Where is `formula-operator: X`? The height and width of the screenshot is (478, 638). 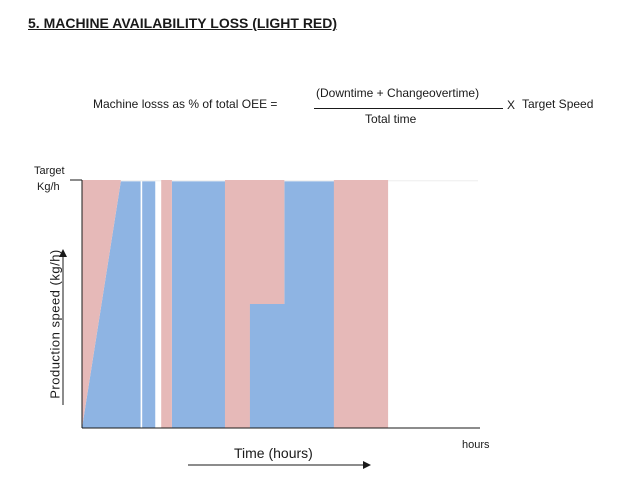
formula-operator: X is located at coordinates (511, 105).